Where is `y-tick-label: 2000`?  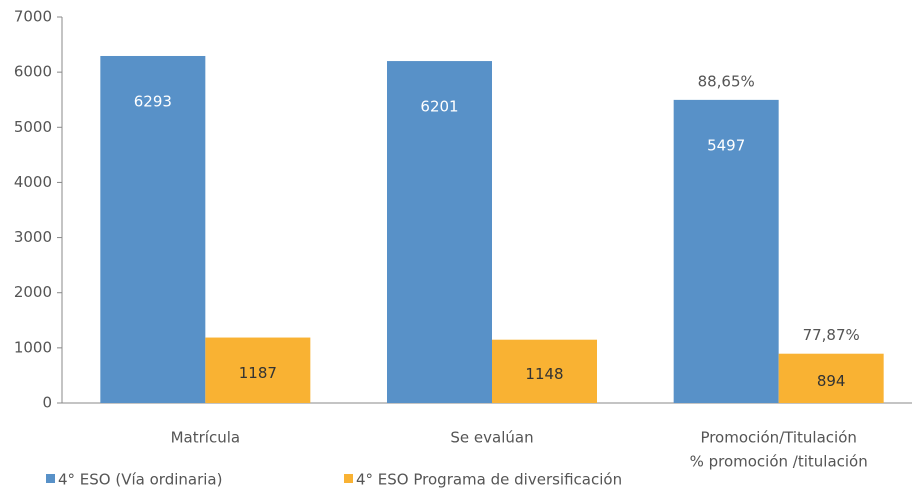
y-tick-label: 2000 is located at coordinates (33, 292).